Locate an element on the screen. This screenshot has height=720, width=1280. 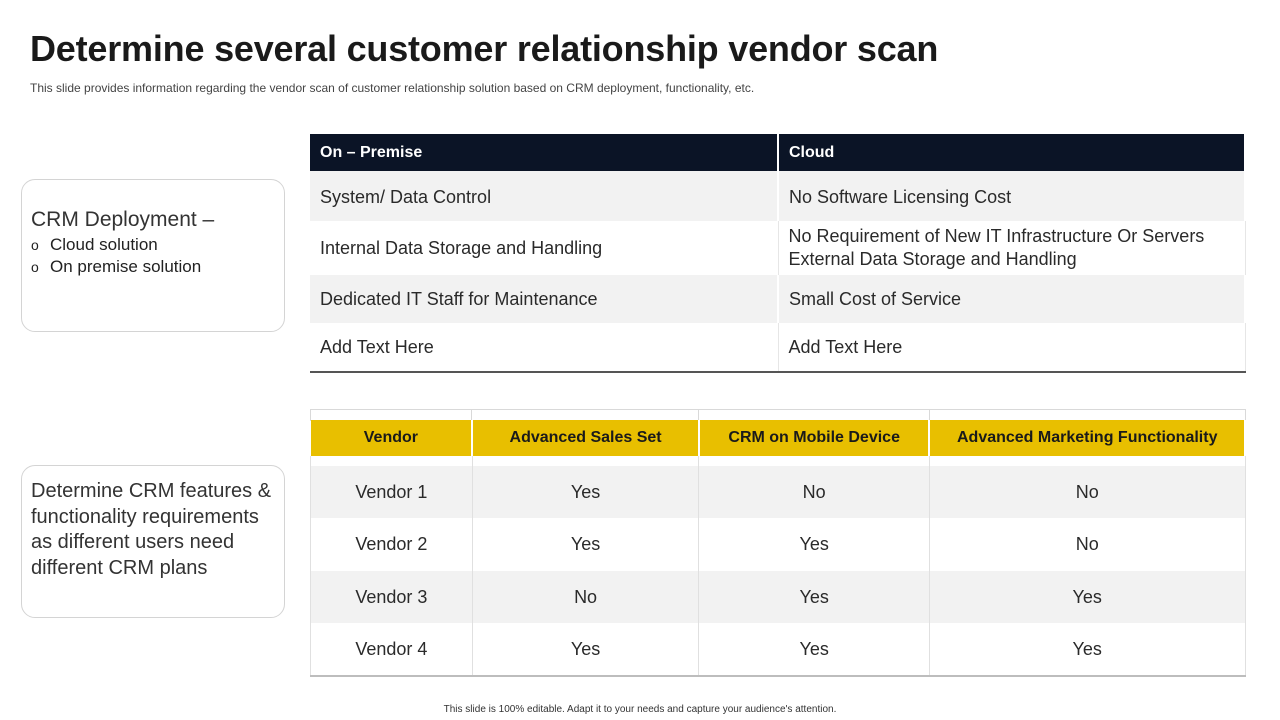
column-header-cloud: Cloud is located at coordinates (1012, 152).